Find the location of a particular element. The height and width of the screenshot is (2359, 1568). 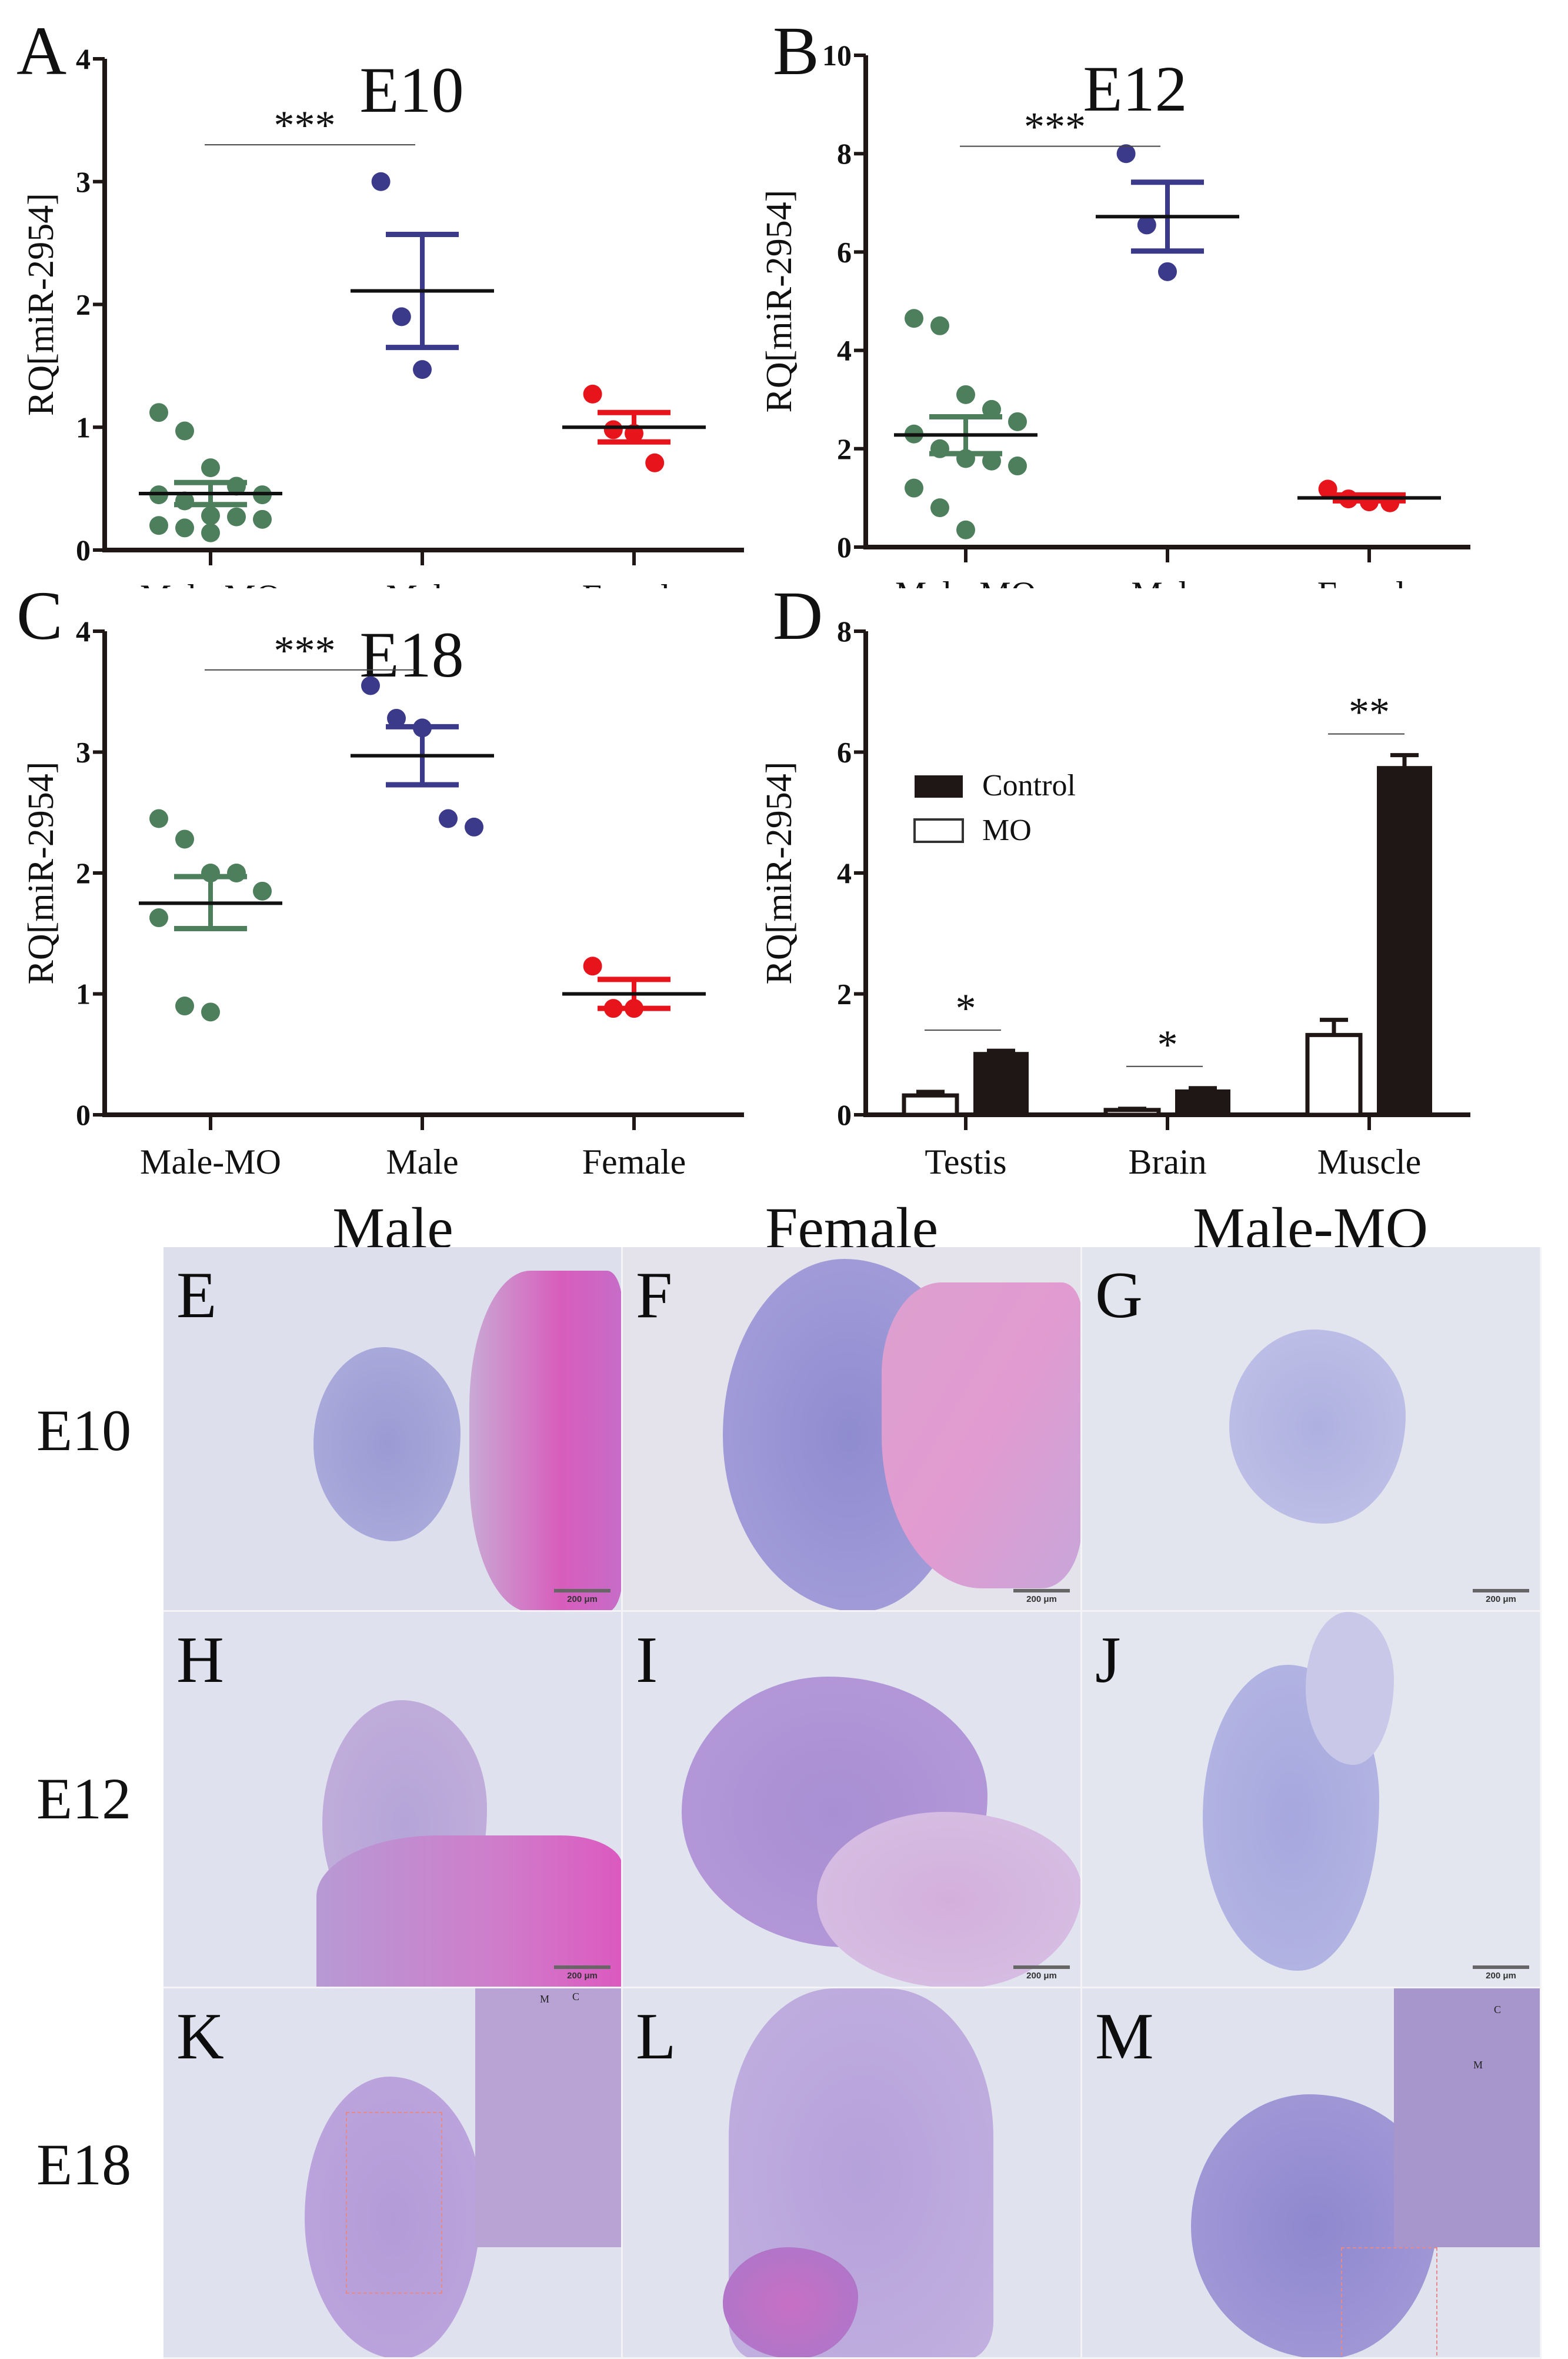

legend-label-mo: MO is located at coordinates (1007, 830).